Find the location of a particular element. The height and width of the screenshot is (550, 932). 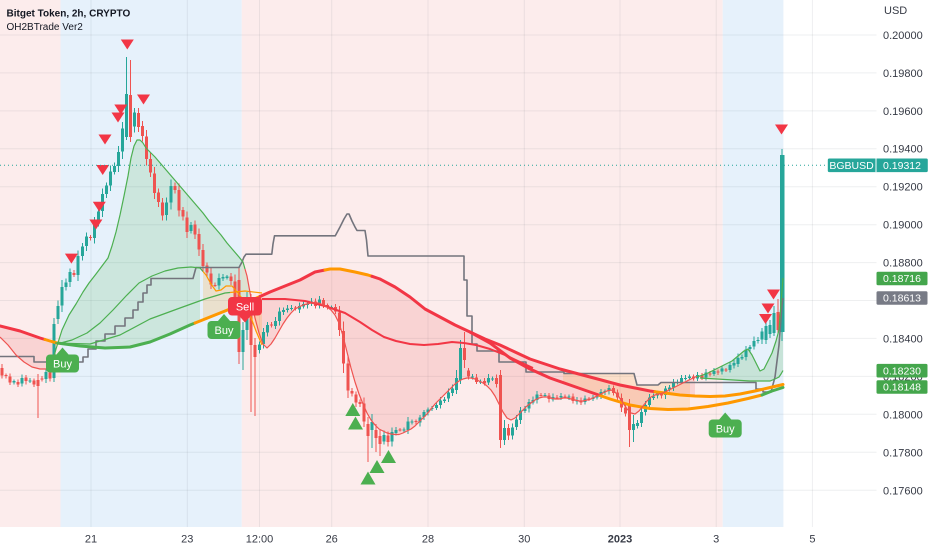

svg-text: 0.18800 is located at coordinates (903, 264).